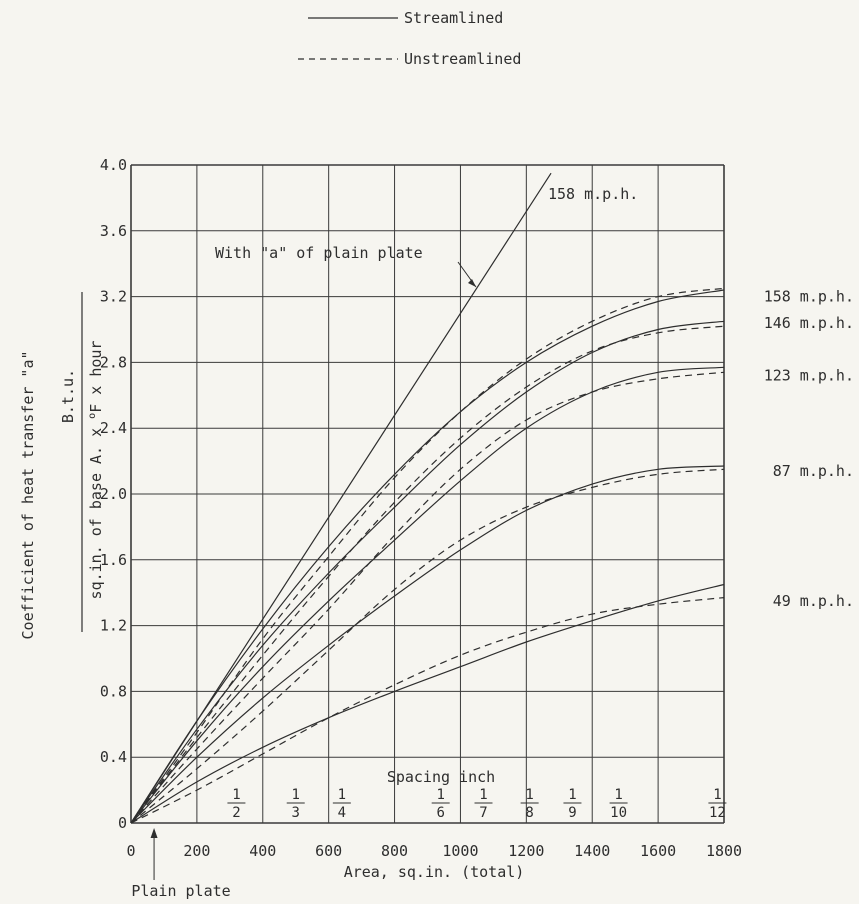 Image resolution: width=859 pixels, height=904 pixels. I want to click on spacing-mark: 16, so click(440, 804).